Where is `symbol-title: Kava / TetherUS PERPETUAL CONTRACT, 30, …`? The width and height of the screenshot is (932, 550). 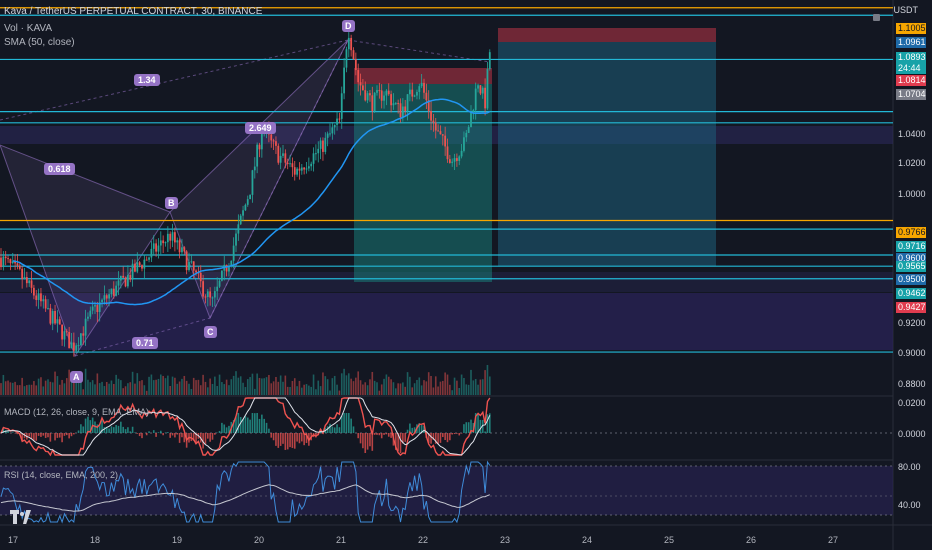
symbol-title: Kava / TetherUS PERPETUAL CONTRACT, 30, … is located at coordinates (133, 11).